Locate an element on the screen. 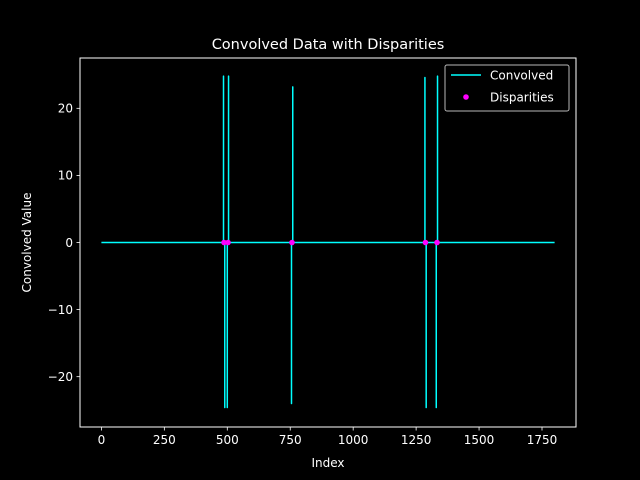 The image size is (640, 480). legend-marker-swatch is located at coordinates (466, 97).